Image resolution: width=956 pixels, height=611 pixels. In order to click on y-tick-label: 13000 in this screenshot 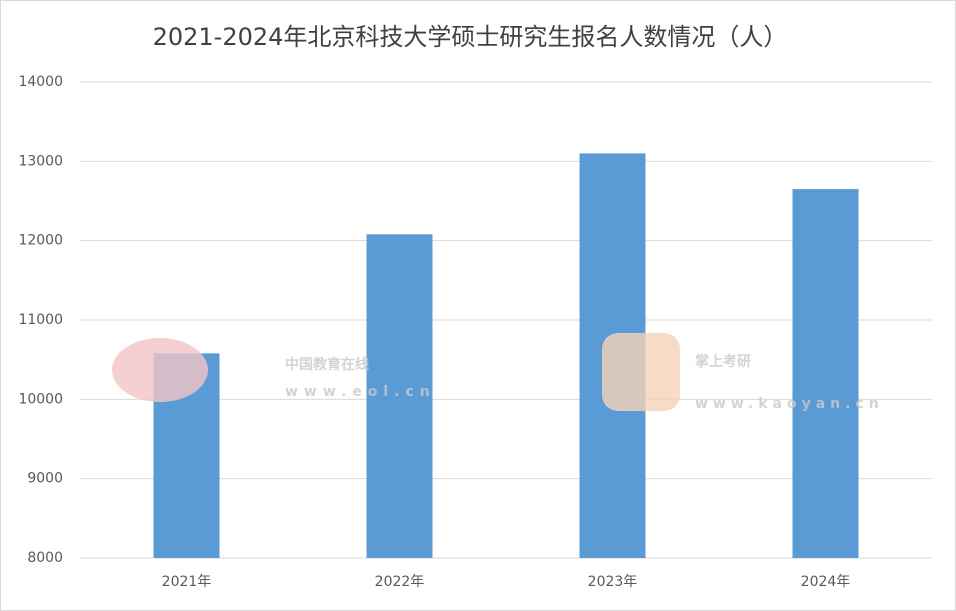, I will do `click(40, 161)`.